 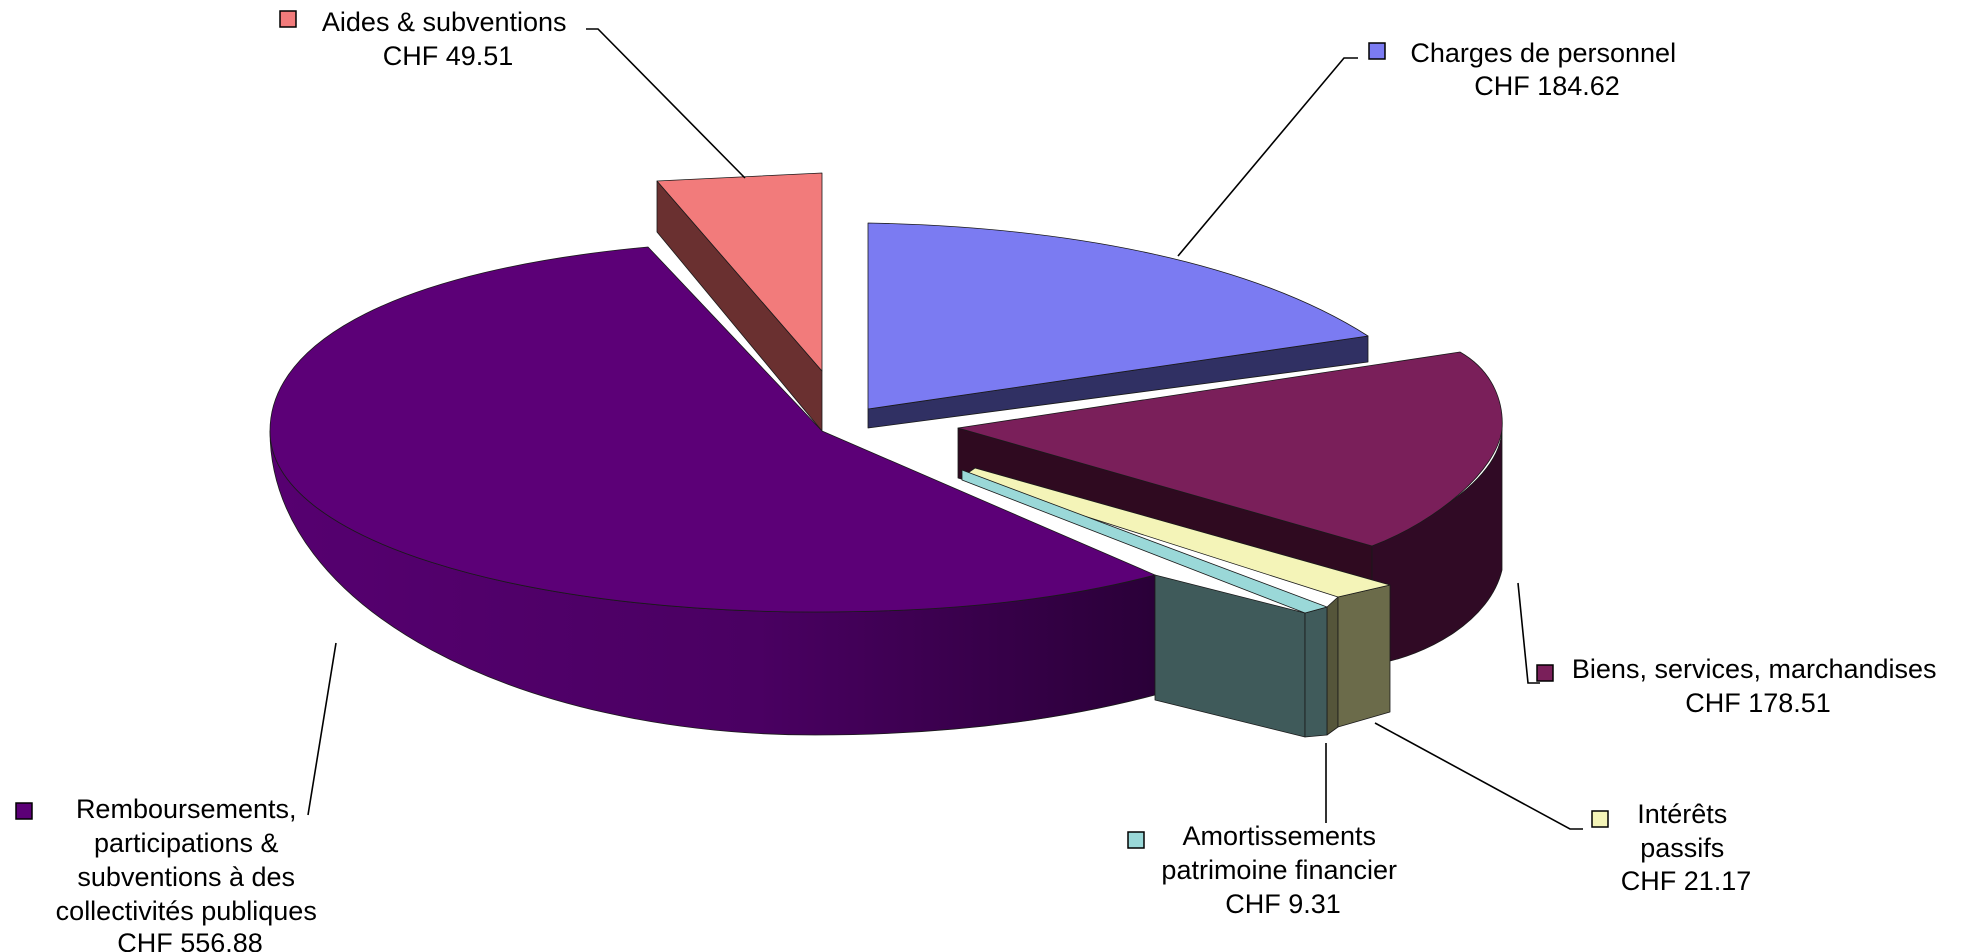 I want to click on pie-slice-interets-passifs, so click(x=1176, y=601).